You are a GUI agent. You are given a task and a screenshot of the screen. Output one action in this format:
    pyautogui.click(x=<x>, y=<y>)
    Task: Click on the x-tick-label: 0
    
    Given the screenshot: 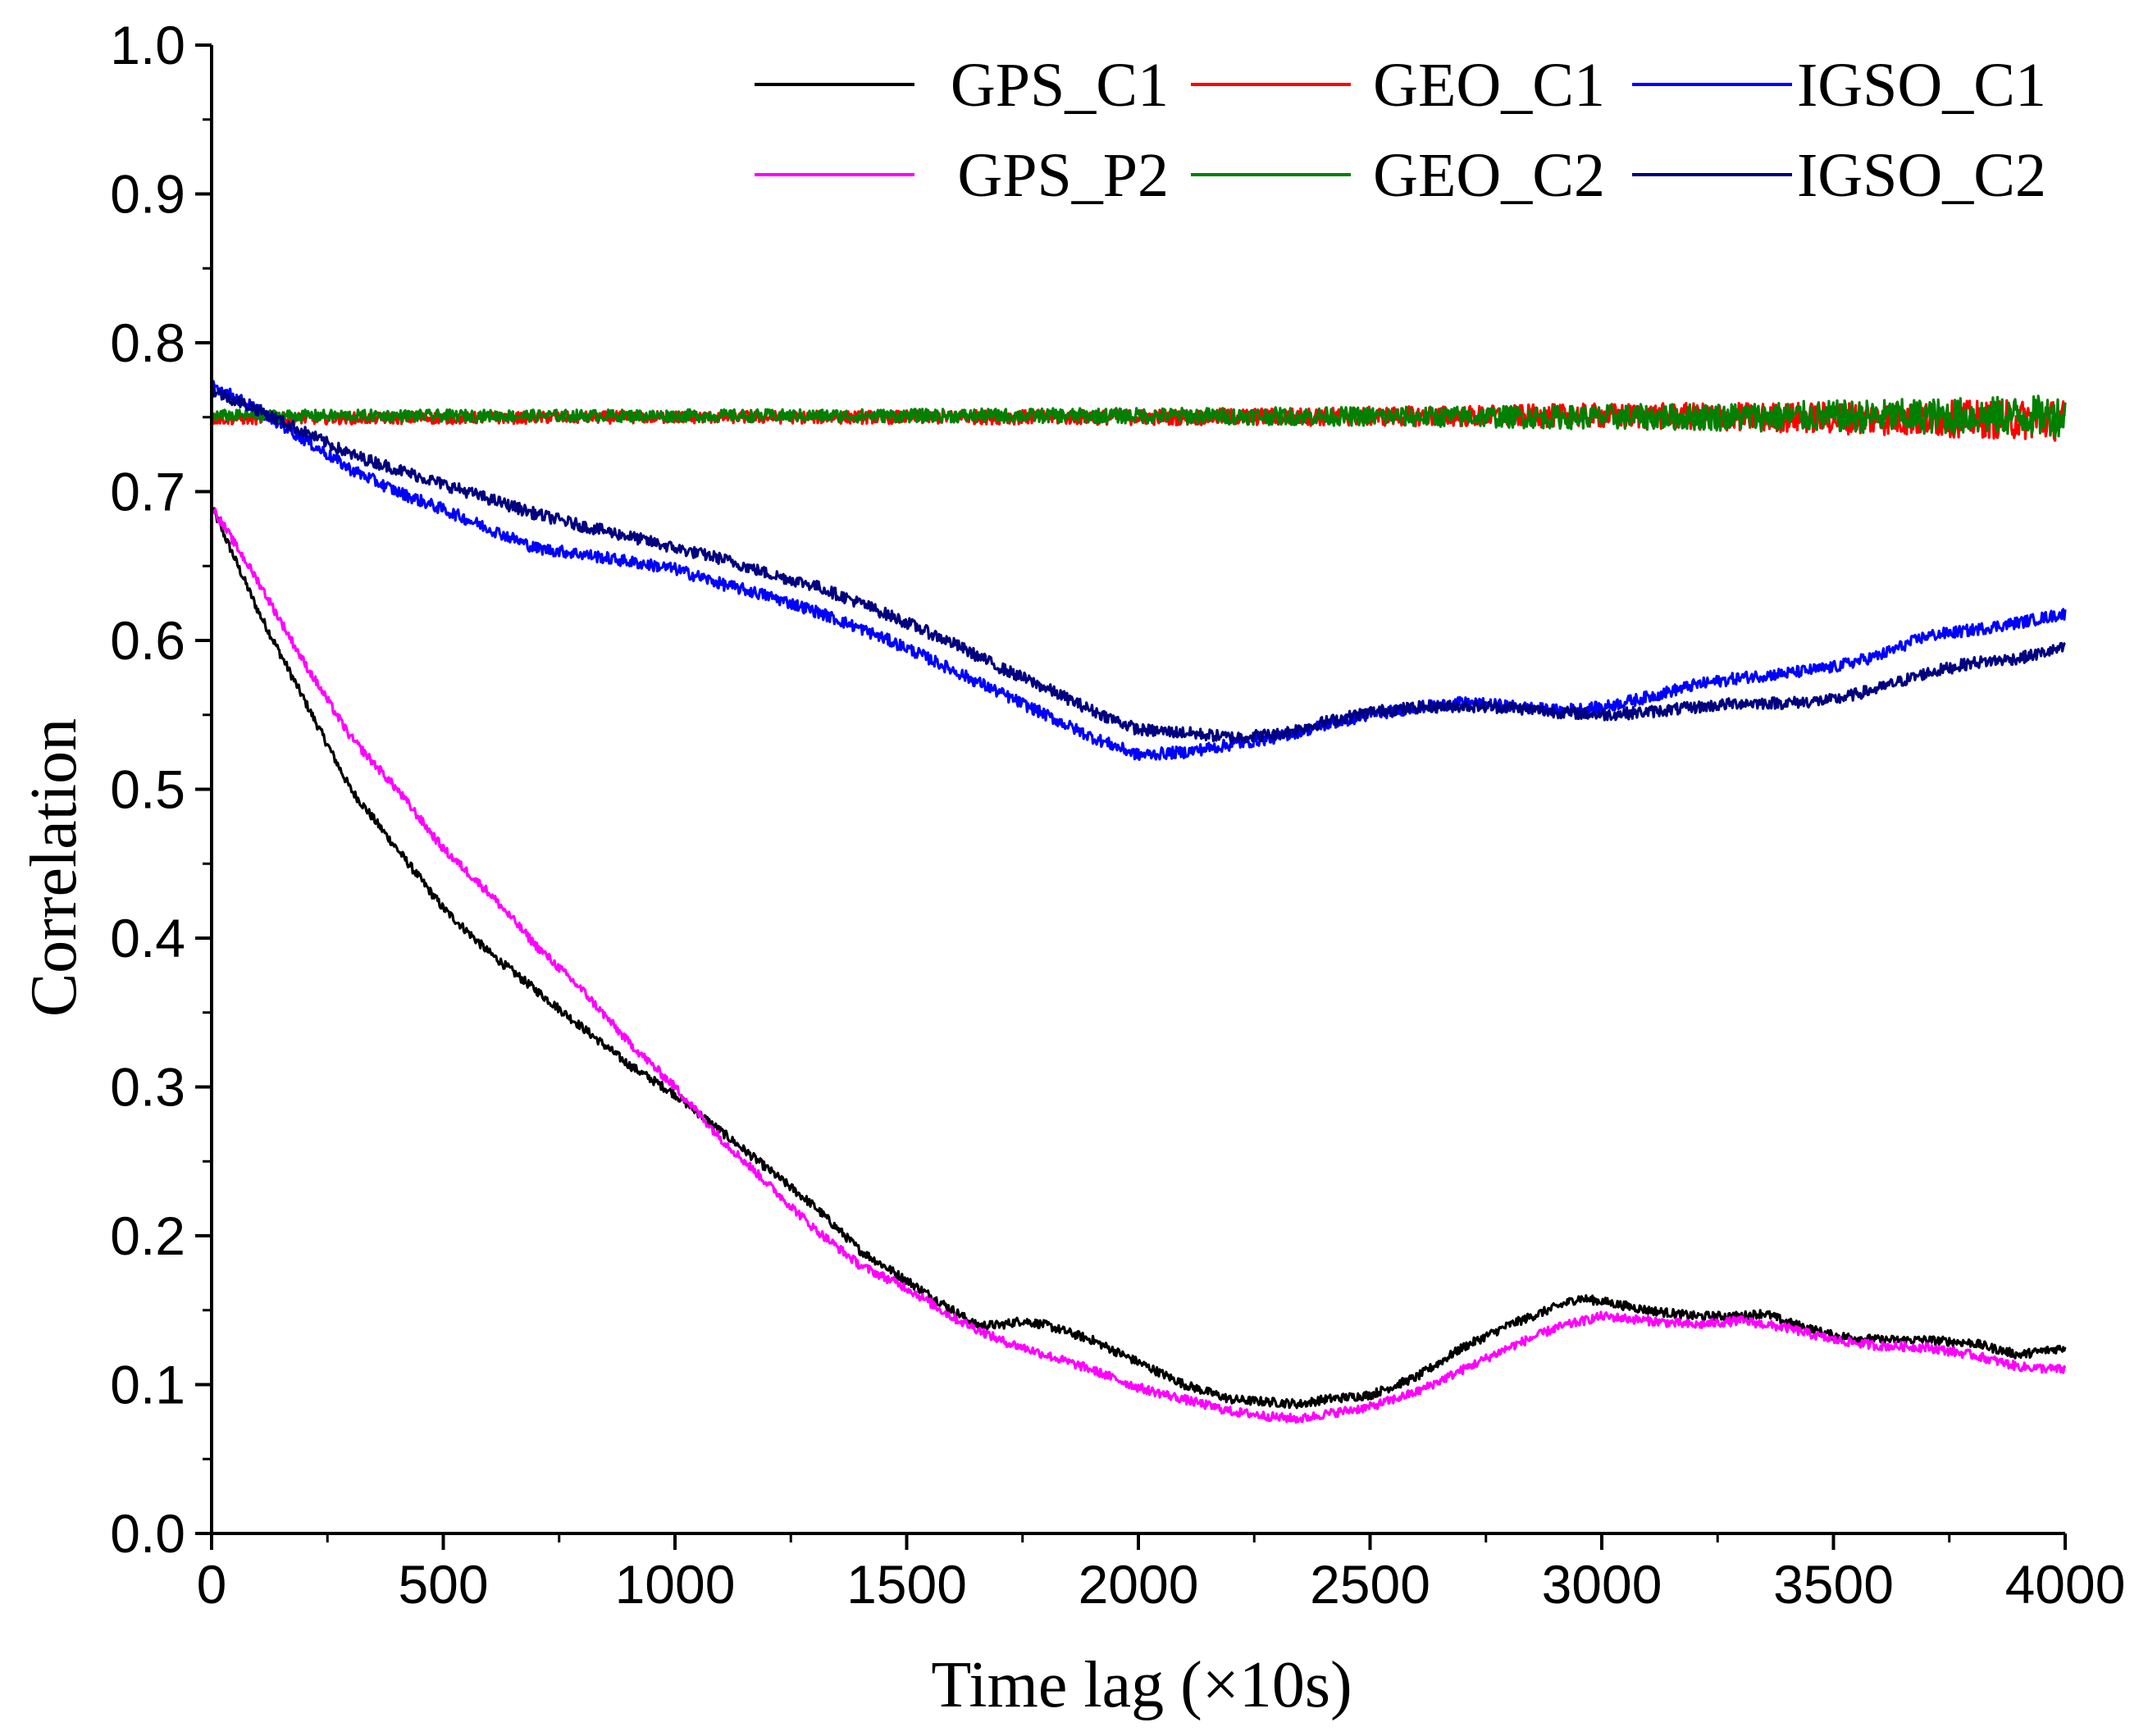 What is the action you would take?
    pyautogui.click(x=212, y=1584)
    